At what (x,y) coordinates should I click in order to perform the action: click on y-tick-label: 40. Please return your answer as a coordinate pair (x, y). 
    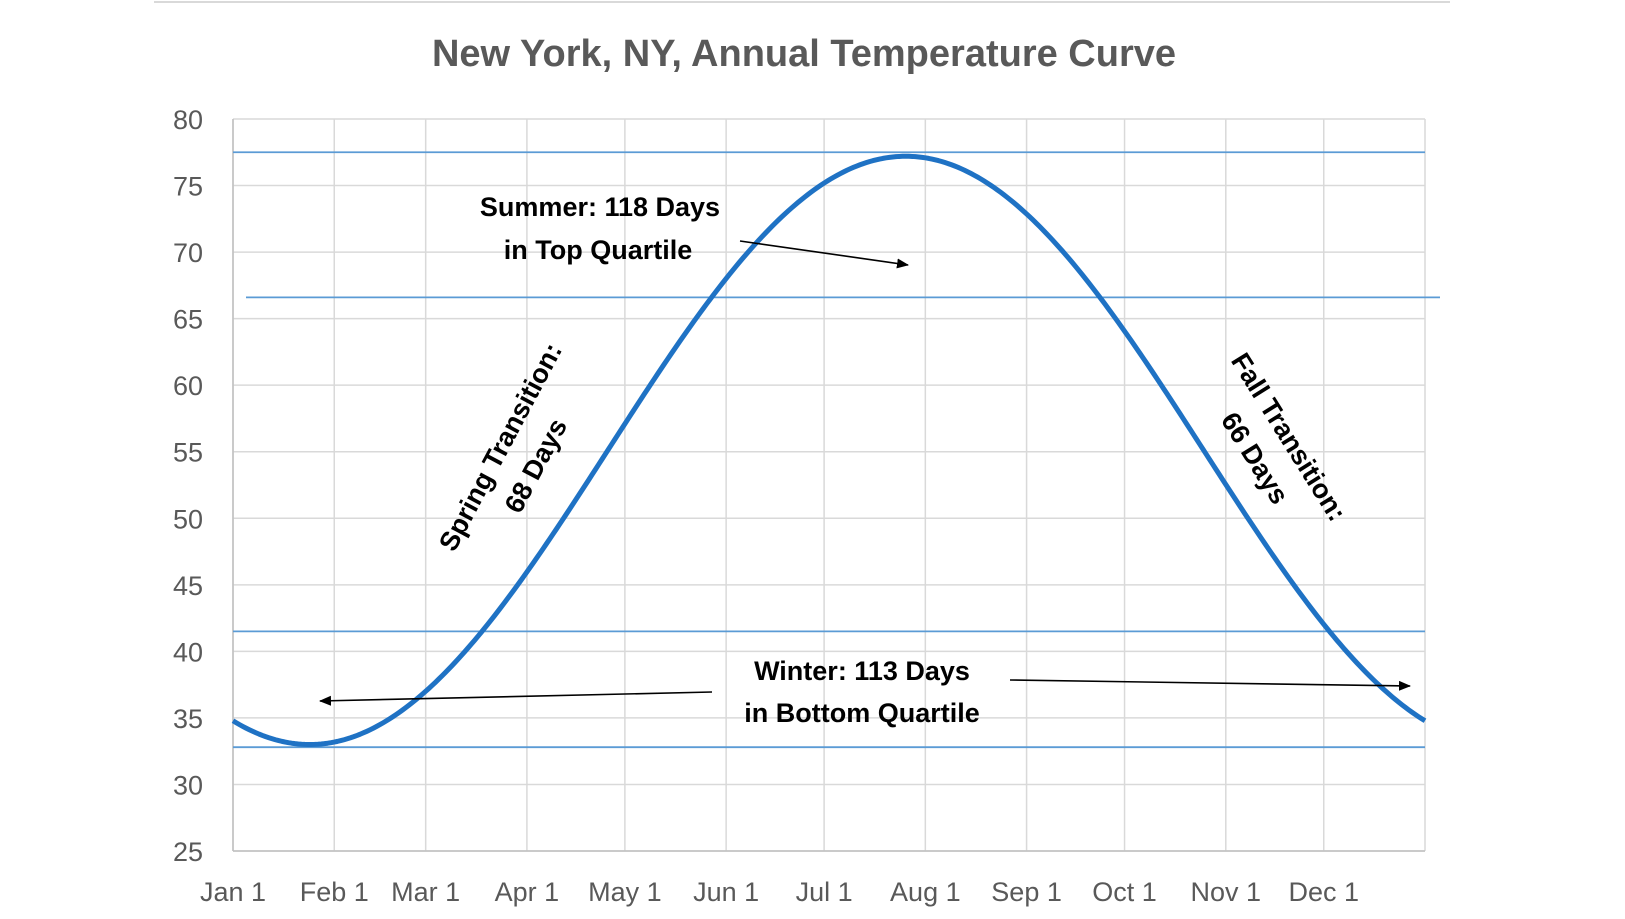
    Looking at the image, I should click on (188, 652).